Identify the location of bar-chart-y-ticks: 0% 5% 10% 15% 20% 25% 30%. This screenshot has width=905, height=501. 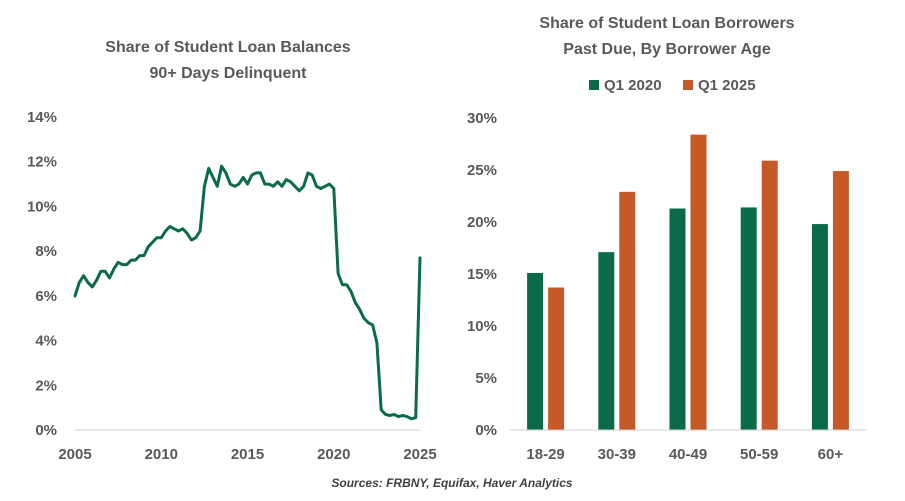
(482, 274).